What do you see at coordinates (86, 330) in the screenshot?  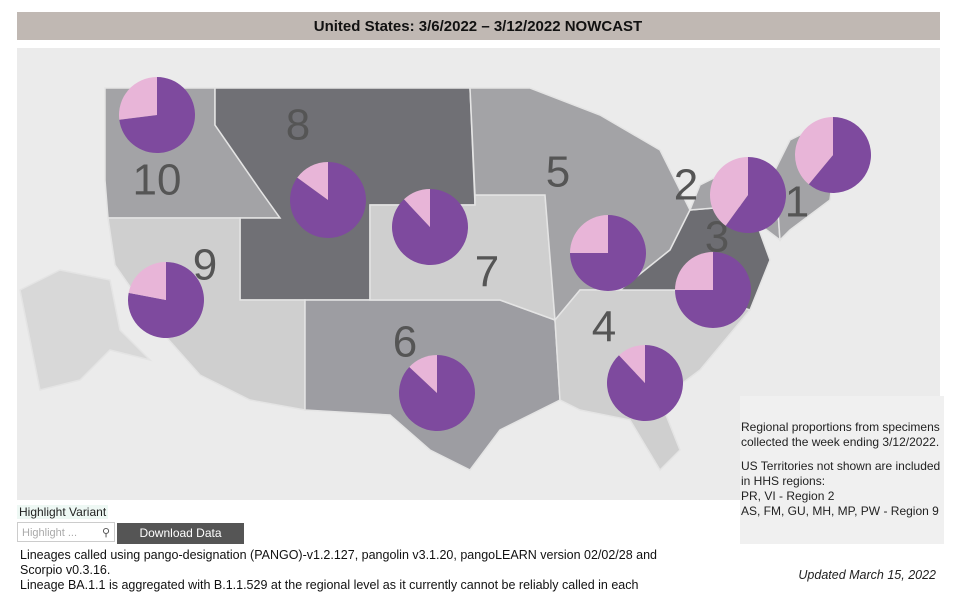 I see `alaska` at bounding box center [86, 330].